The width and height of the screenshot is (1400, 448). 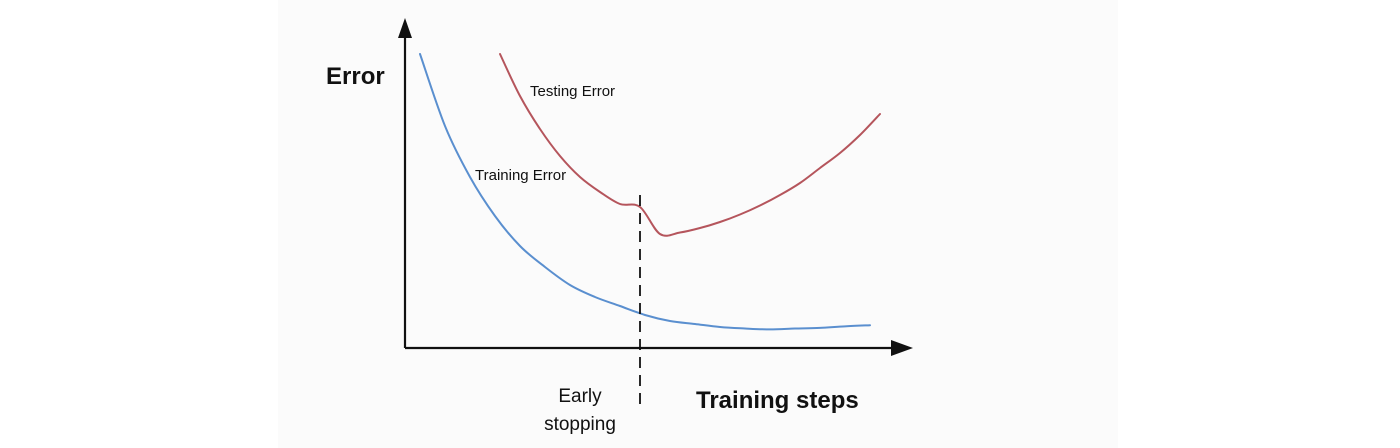 What do you see at coordinates (777, 400) in the screenshot?
I see `x-axis-label: Training steps` at bounding box center [777, 400].